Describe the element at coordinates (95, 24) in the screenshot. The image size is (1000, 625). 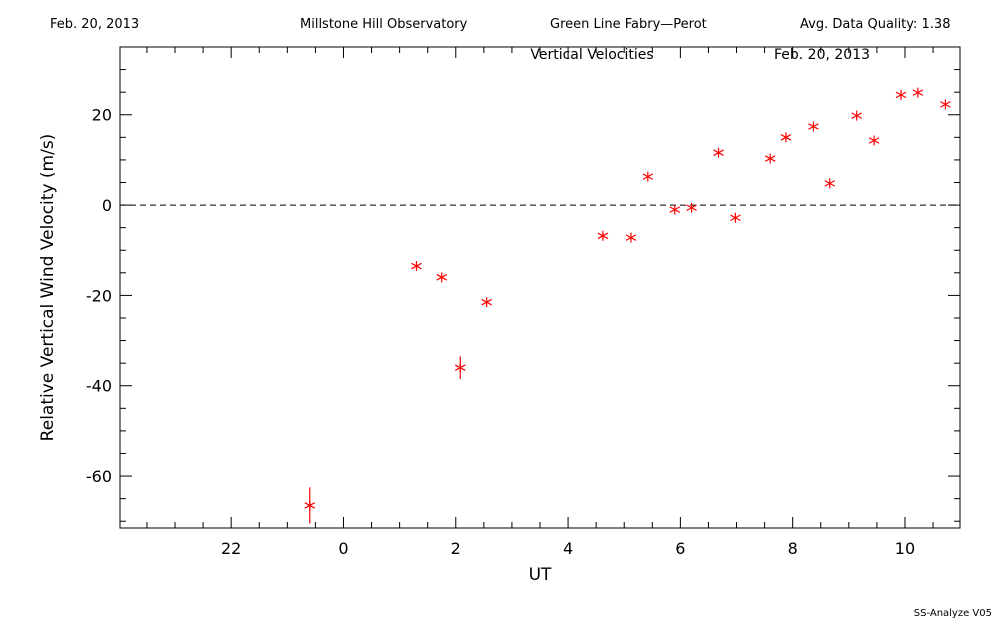
I see `header-date: Feb. 20, 2013` at that location.